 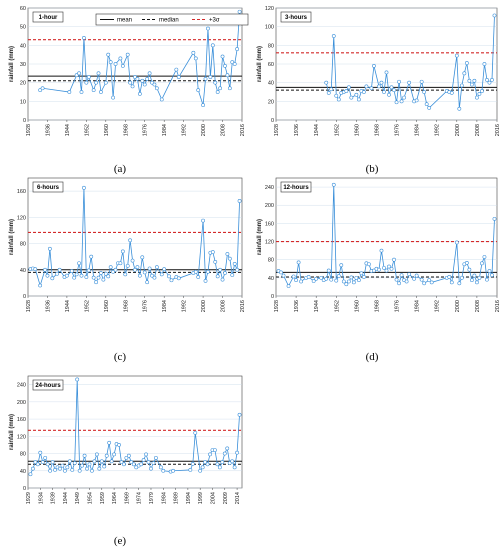 I want to click on x-tick-label: 1974, so click(x=140, y=498).